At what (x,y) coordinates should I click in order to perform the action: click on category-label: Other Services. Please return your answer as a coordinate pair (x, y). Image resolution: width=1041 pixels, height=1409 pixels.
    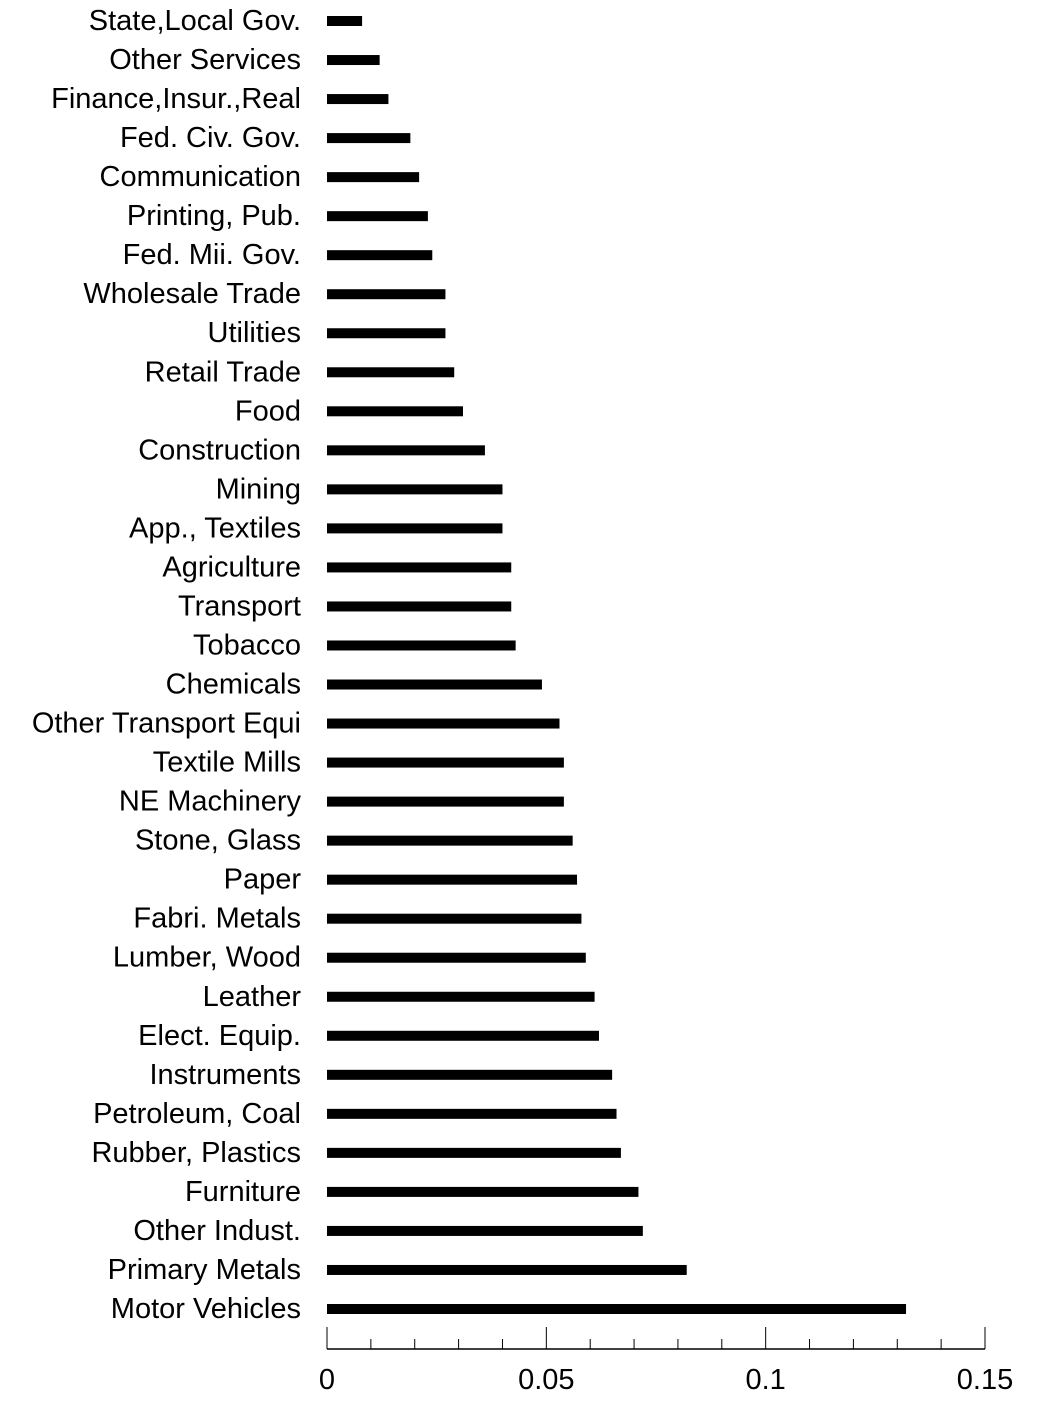
    Looking at the image, I should click on (205, 60).